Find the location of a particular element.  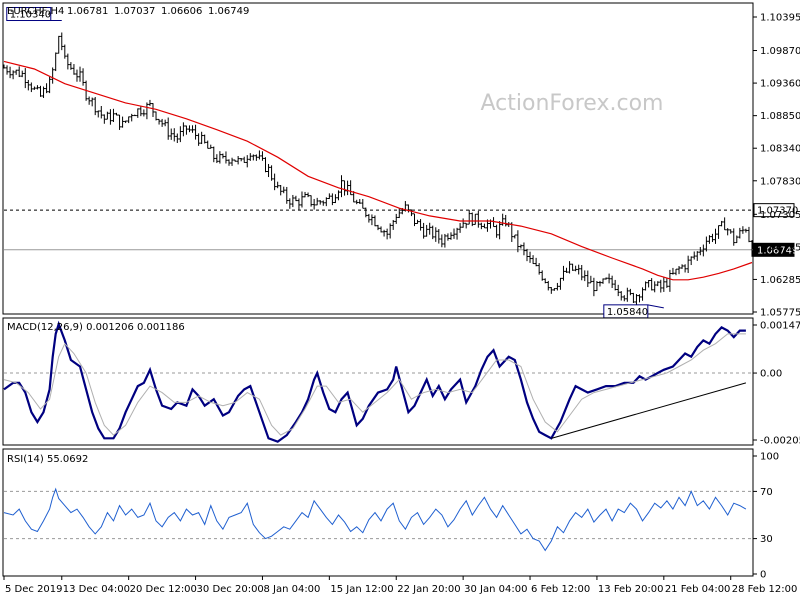

price-chart-title: EURCHF,H4 is located at coordinates (35, 11).